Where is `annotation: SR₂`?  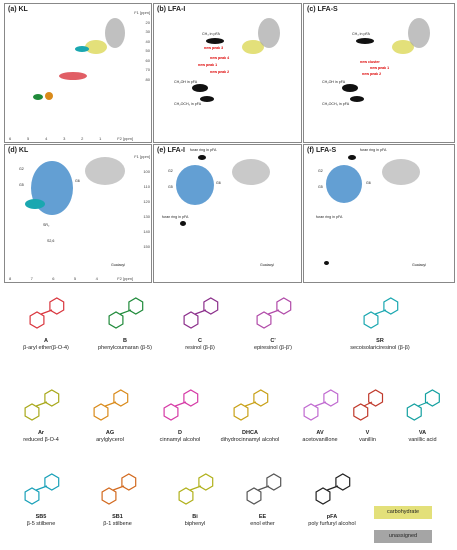
annotation: SR₂ is located at coordinates (46, 225).